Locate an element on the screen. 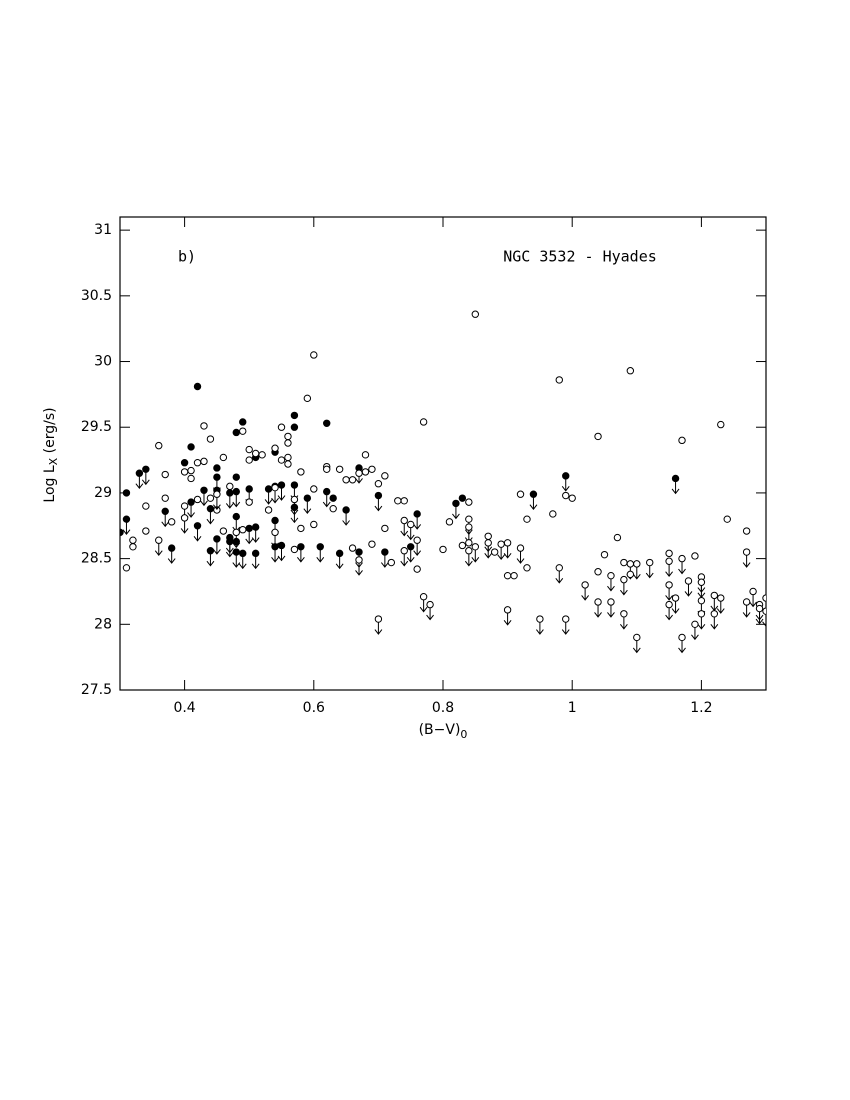 This screenshot has width=850, height=1100. x-tick-label: 0.4 is located at coordinates (184, 708).